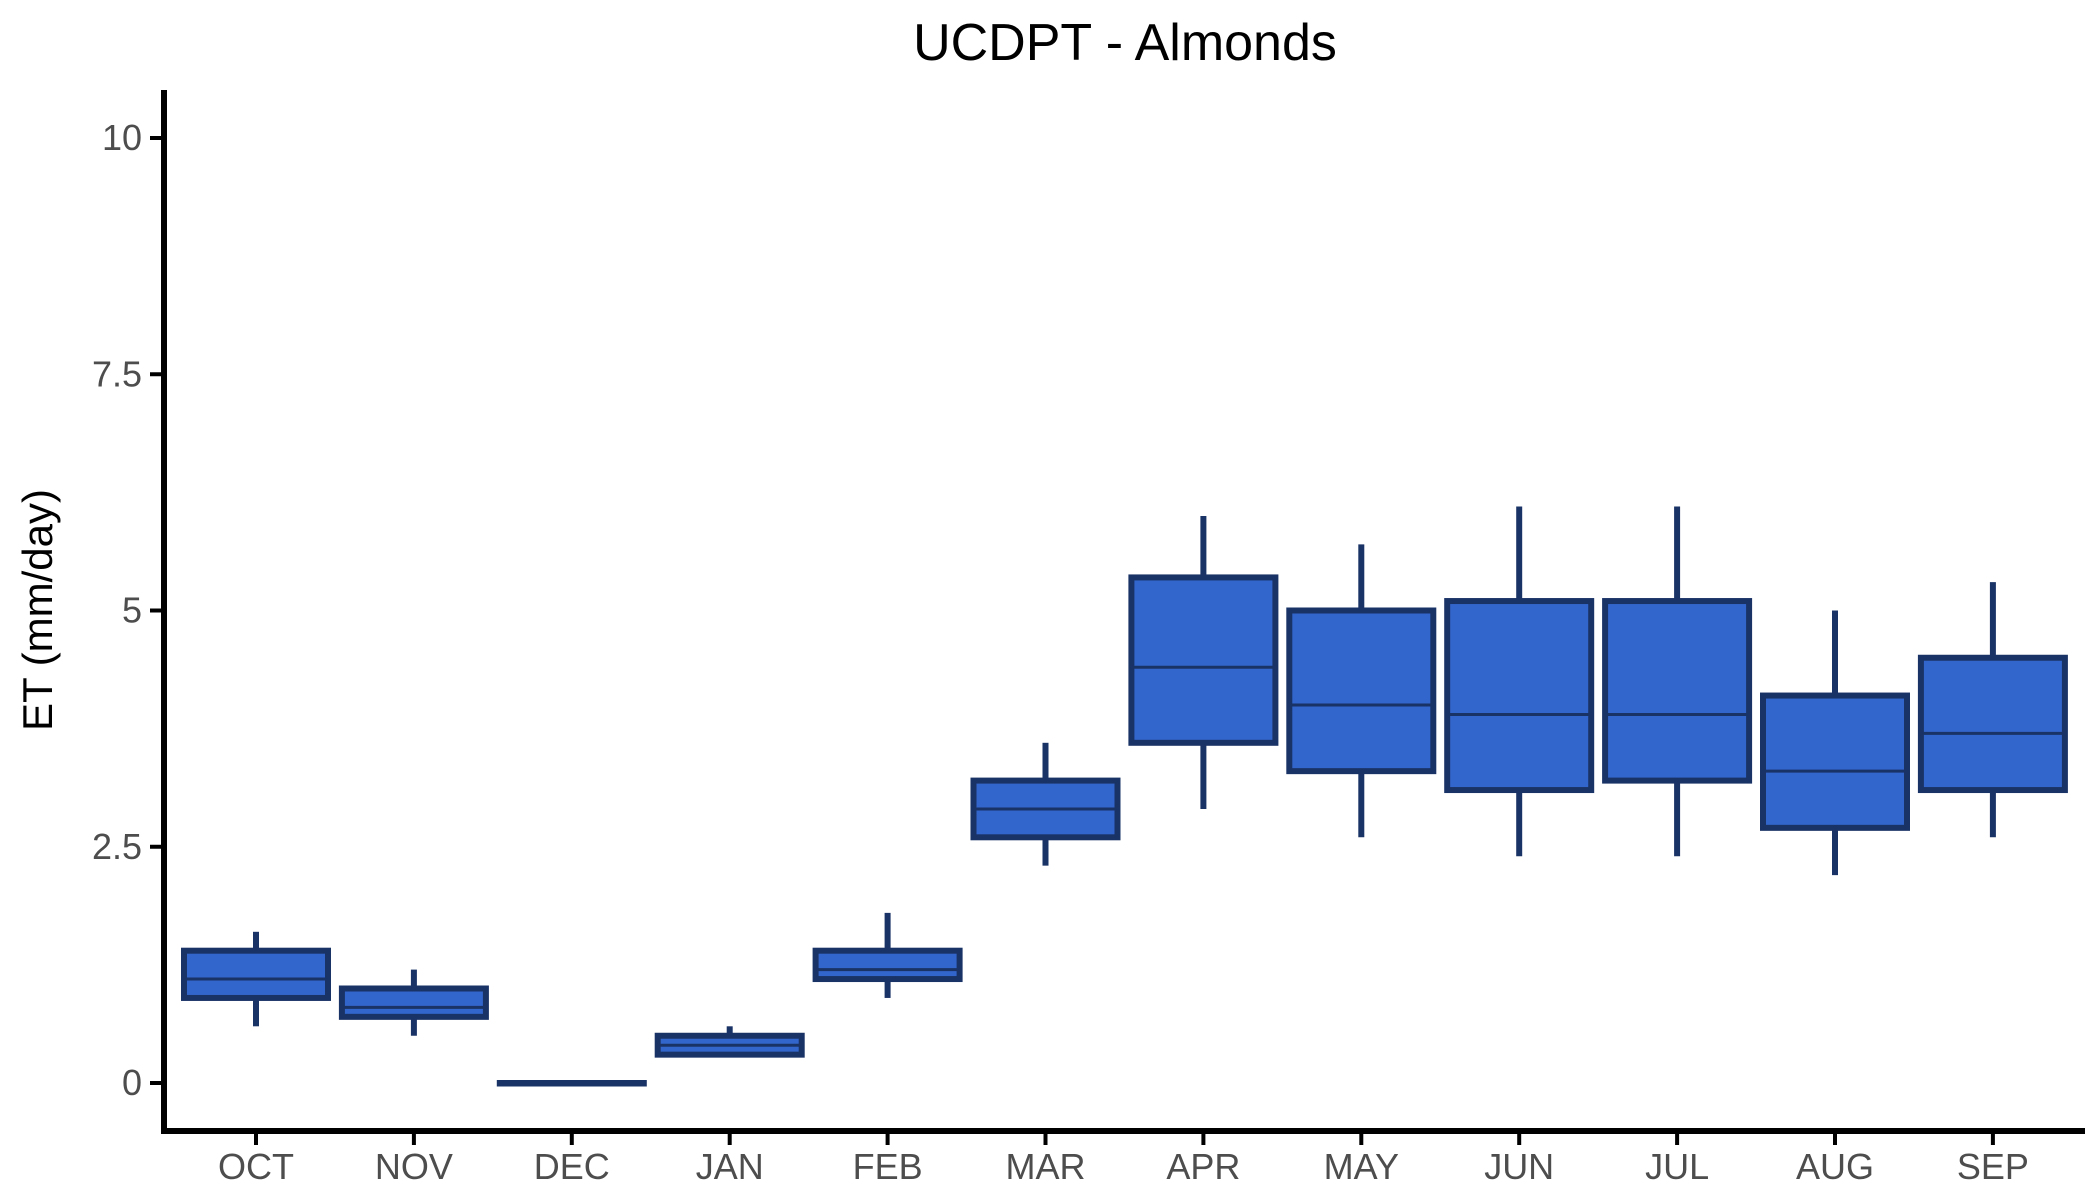  I want to click on x-tick-label: MAY, so click(1361, 1166).